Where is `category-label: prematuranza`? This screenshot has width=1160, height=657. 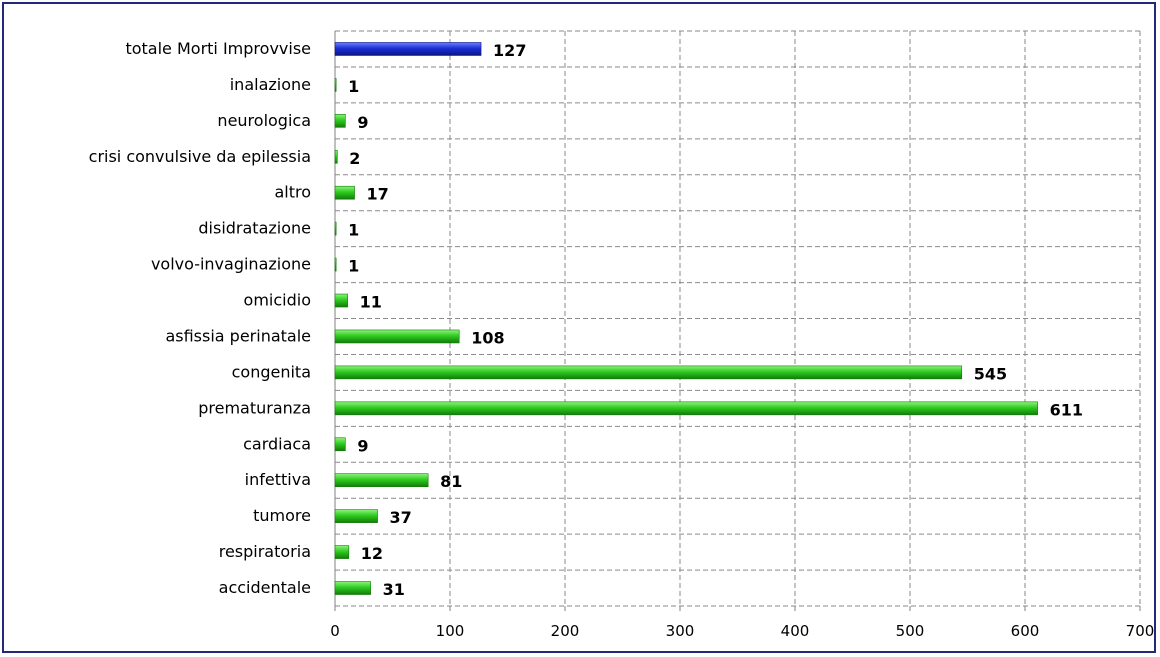 category-label: prematuranza is located at coordinates (254, 407).